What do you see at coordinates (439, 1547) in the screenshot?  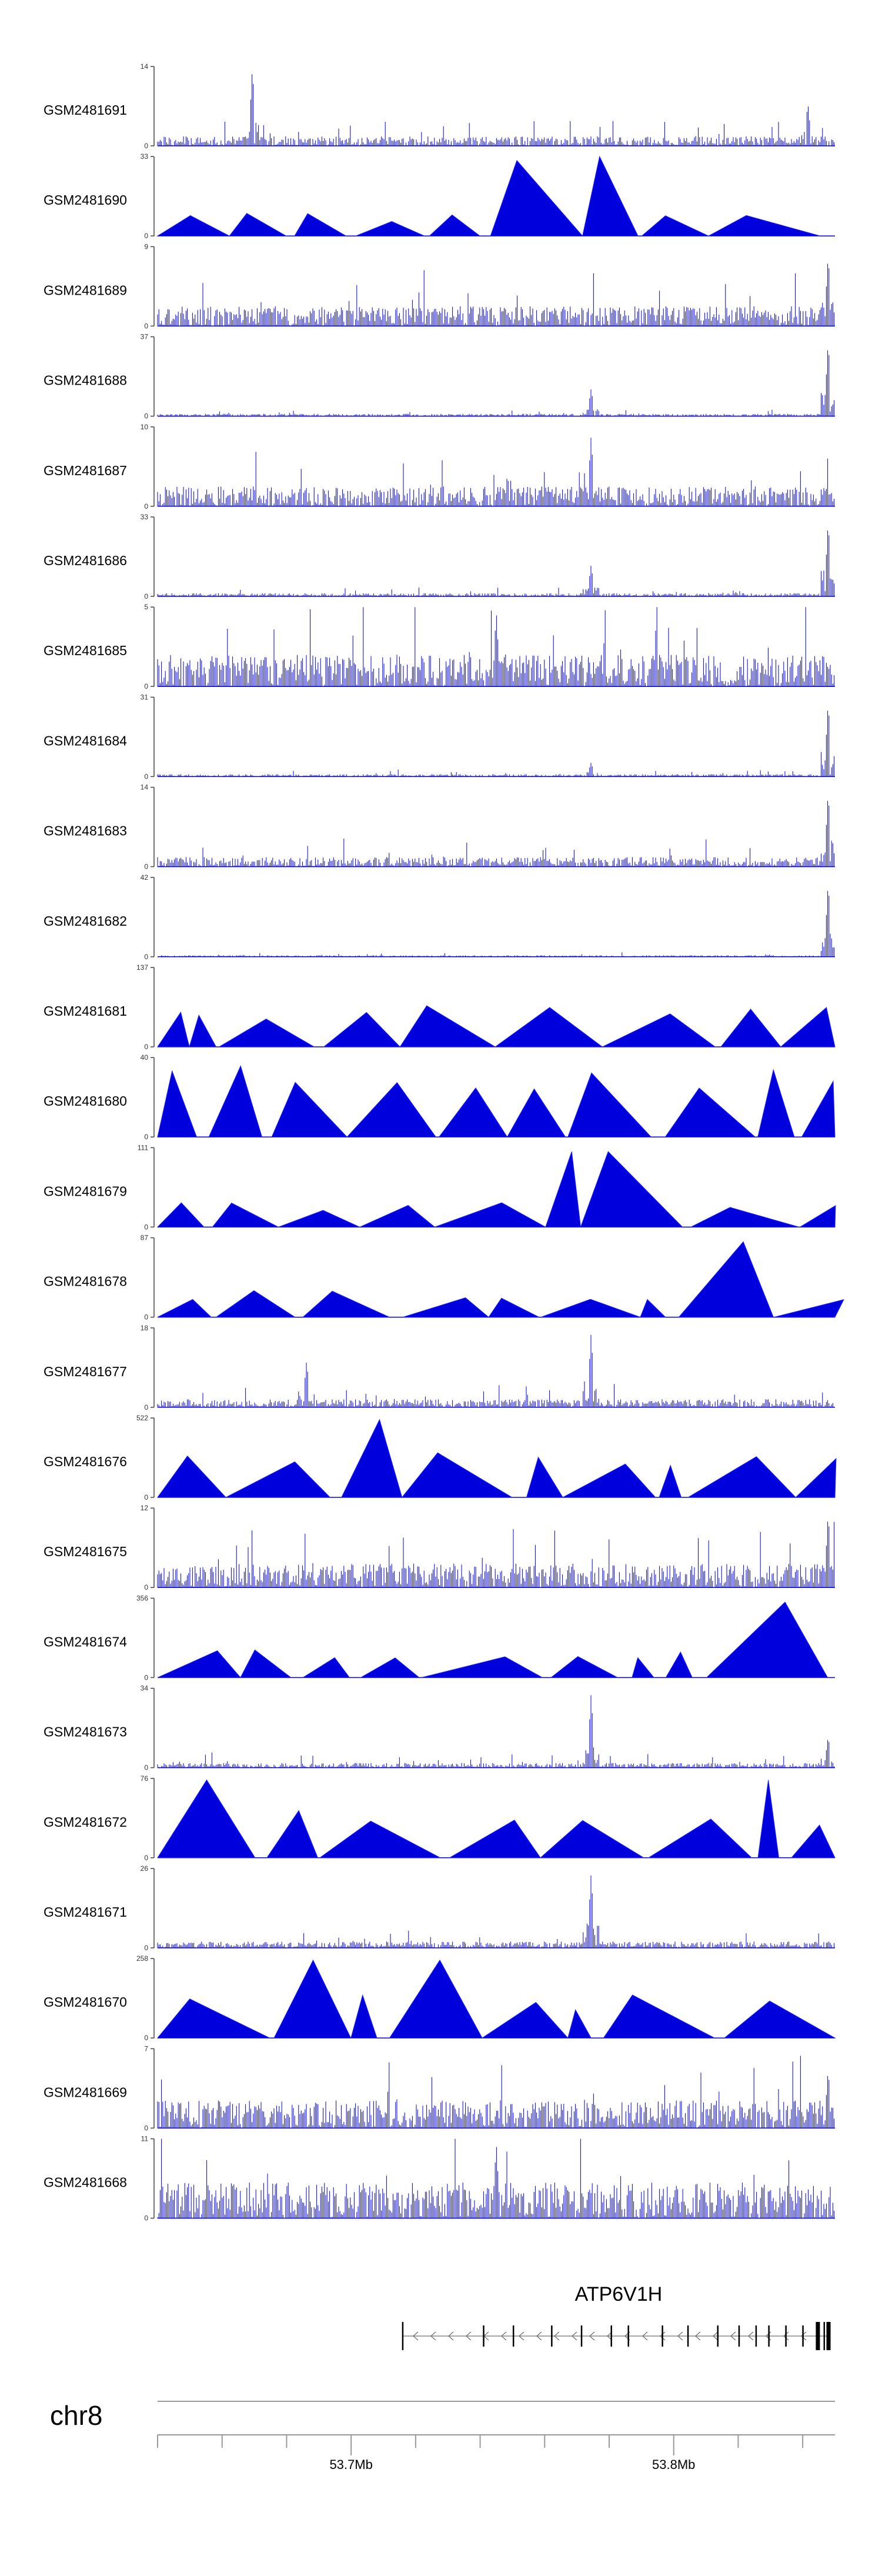 I see `track-GSM2481675: GSM2481675 12 0` at bounding box center [439, 1547].